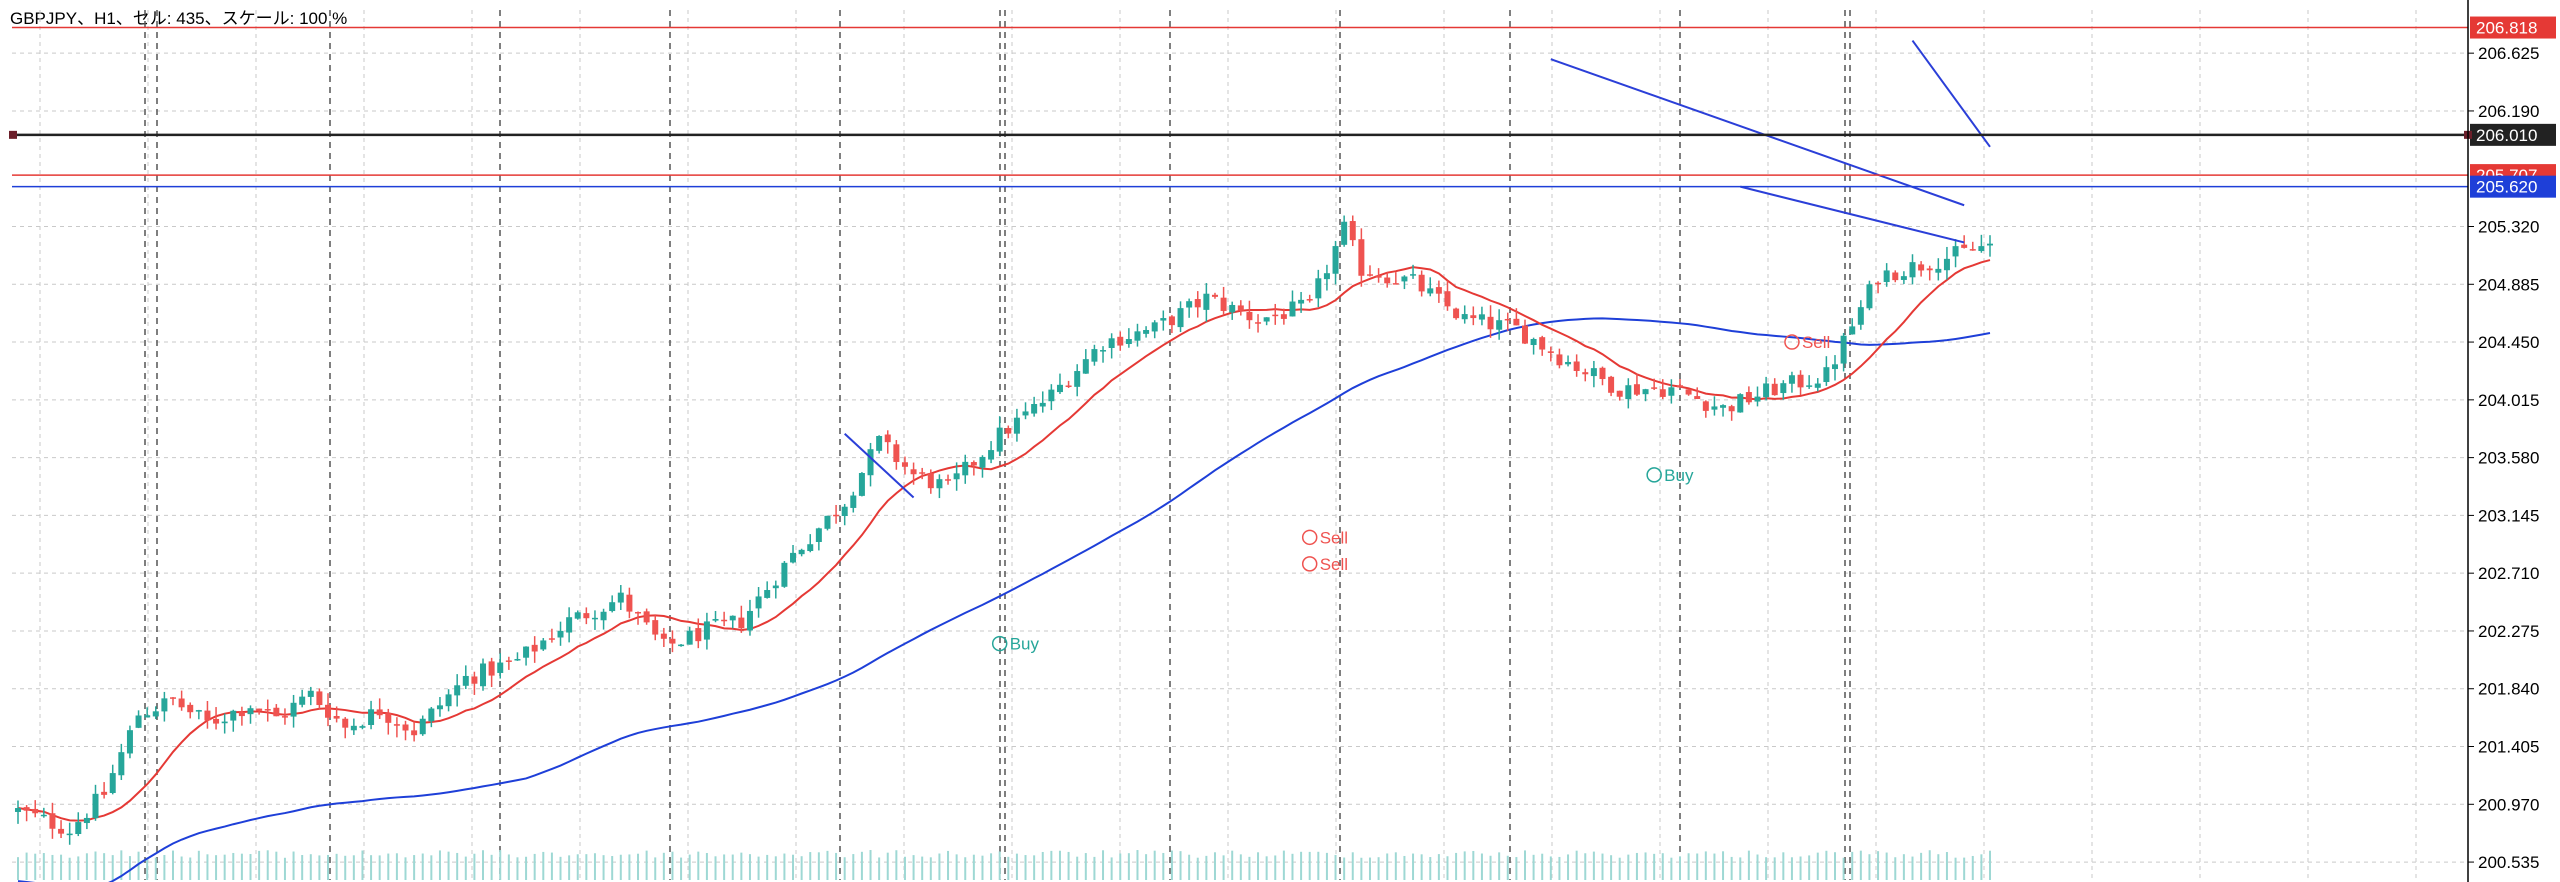 This screenshot has height=882, width=2560. I want to click on trade-label: Sell, so click(1816, 342).